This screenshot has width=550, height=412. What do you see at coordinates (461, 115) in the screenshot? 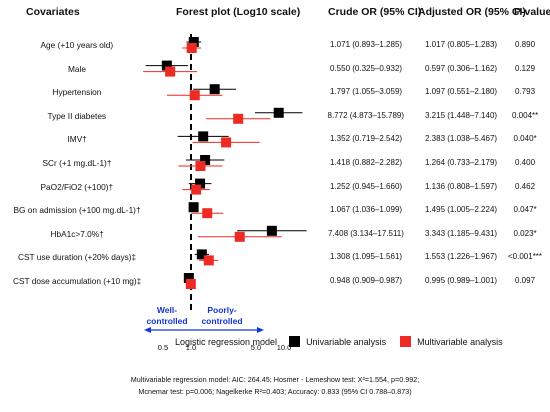
I see `adjusted-or-cell: 3.215 (1.448–7.140)` at bounding box center [461, 115].